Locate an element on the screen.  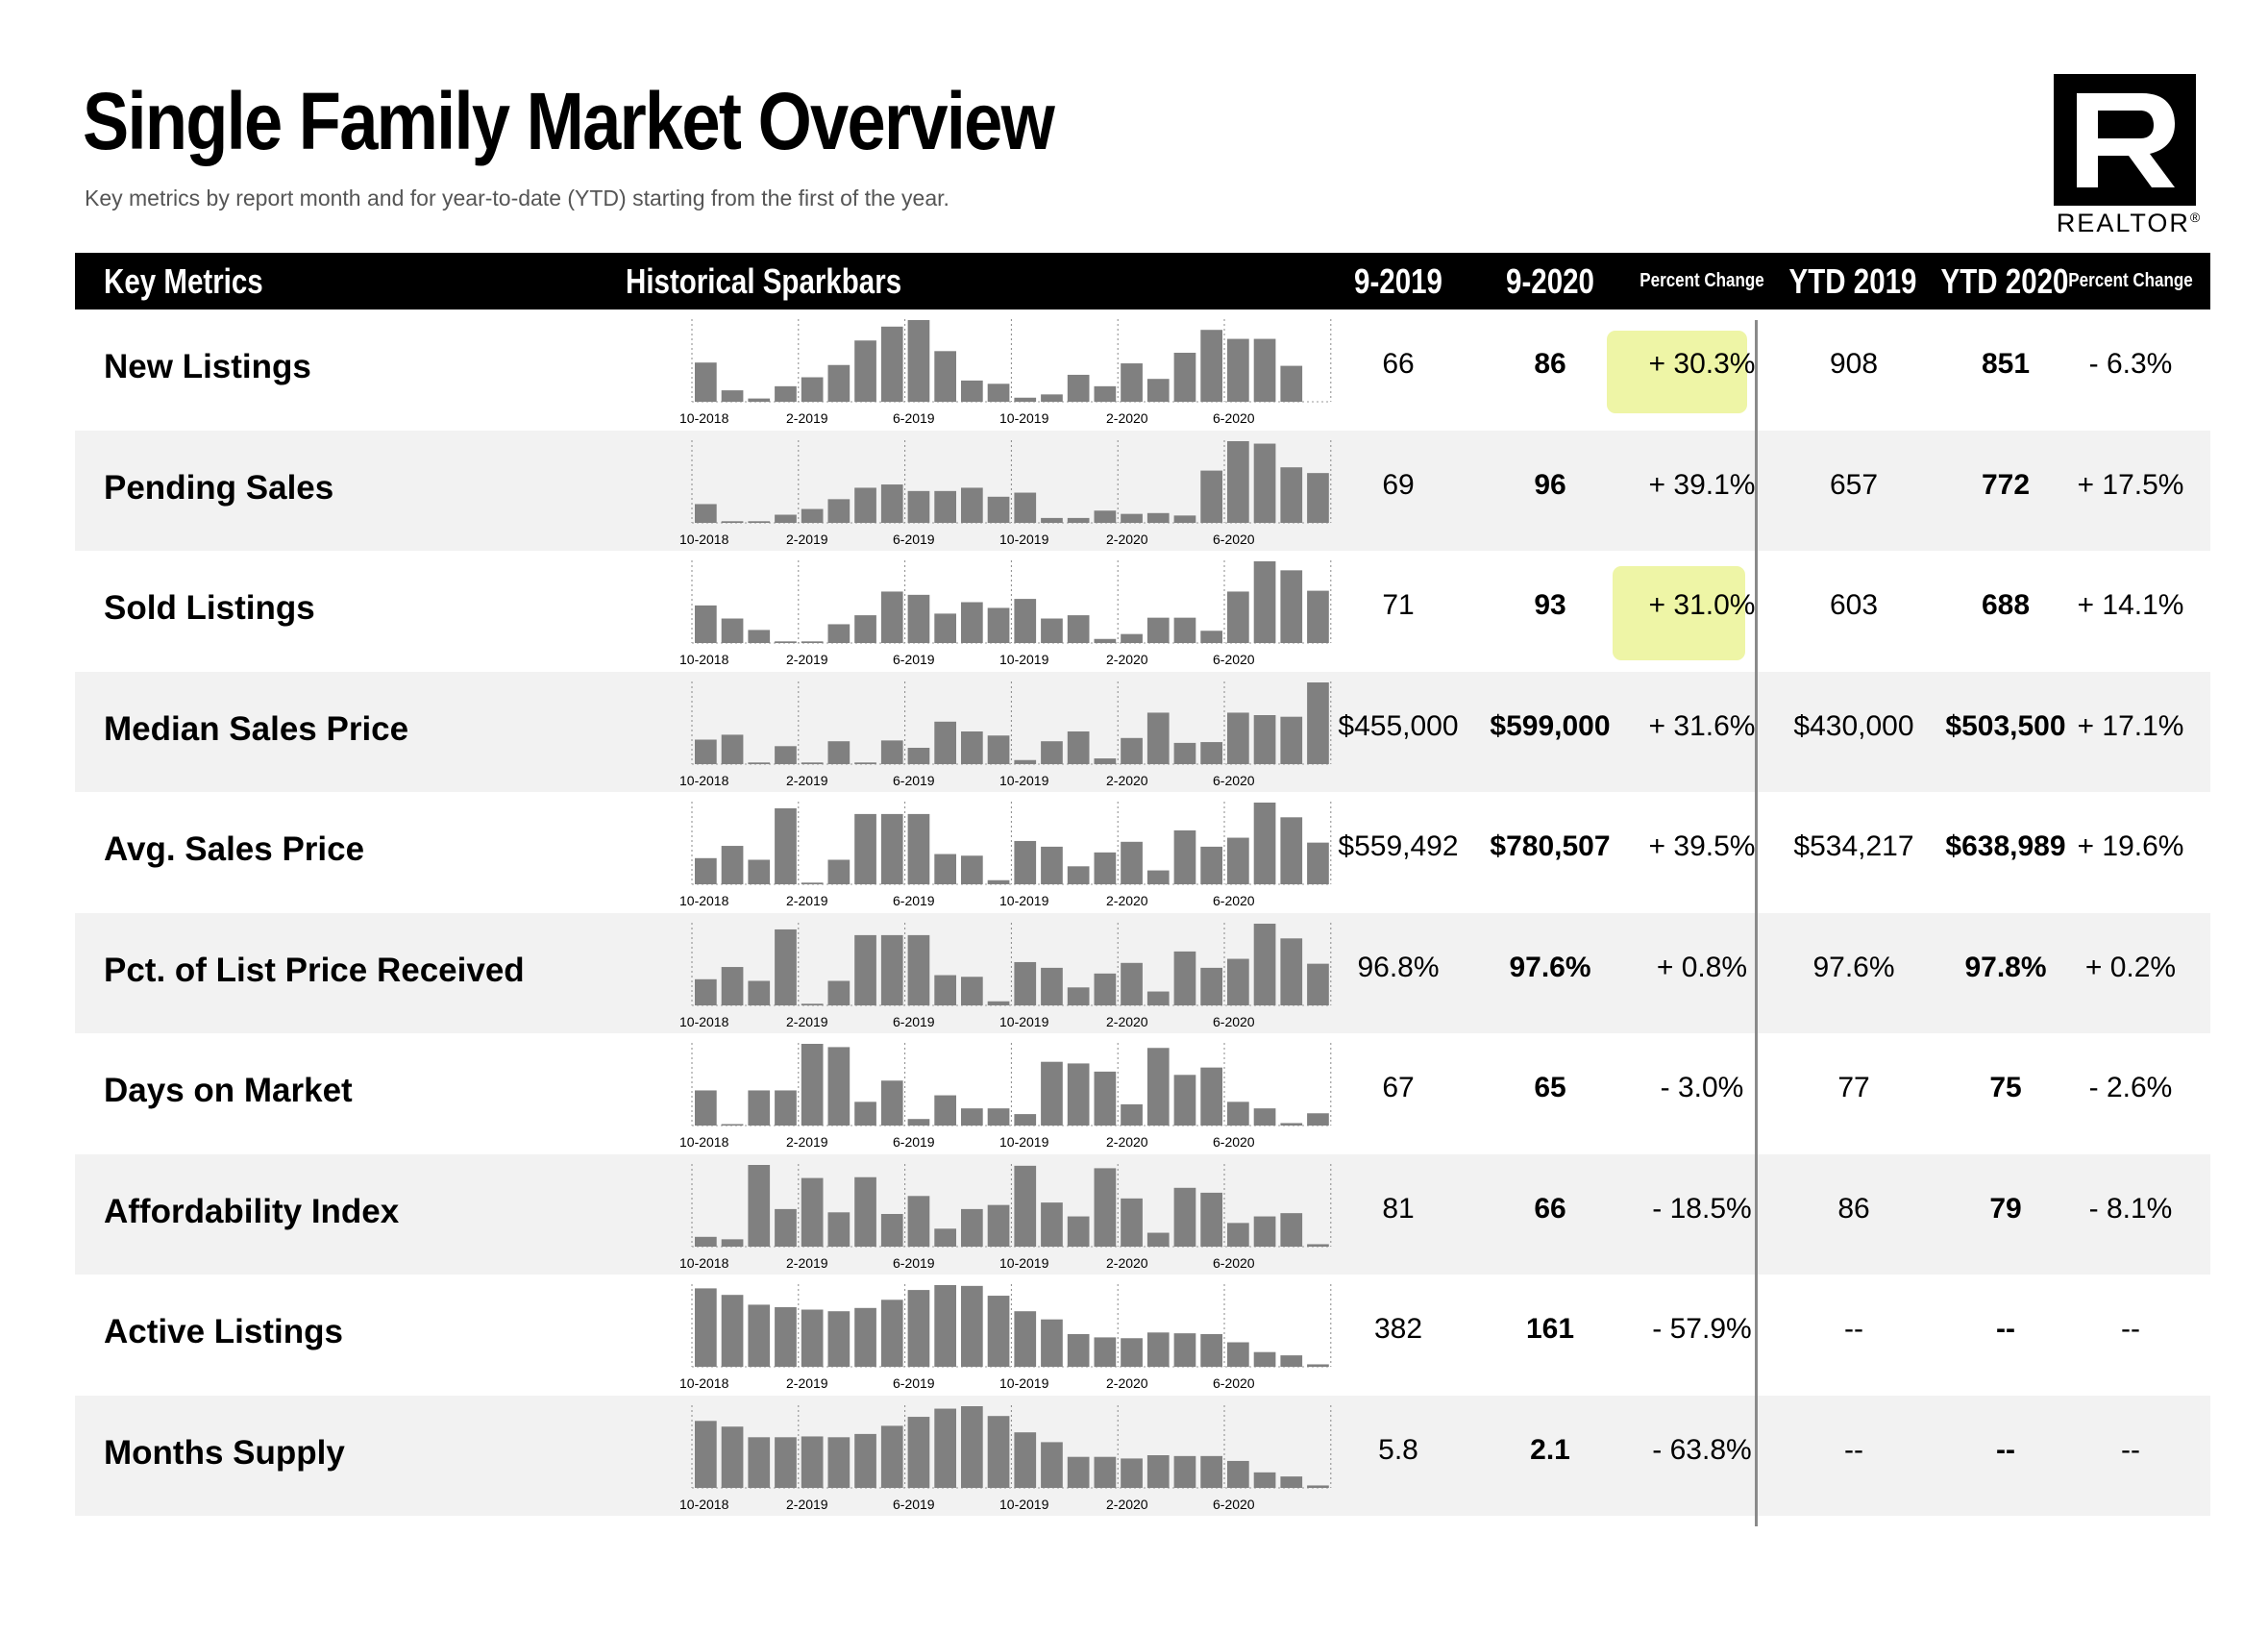
value-month-curr: 97.6% is located at coordinates (1550, 967).